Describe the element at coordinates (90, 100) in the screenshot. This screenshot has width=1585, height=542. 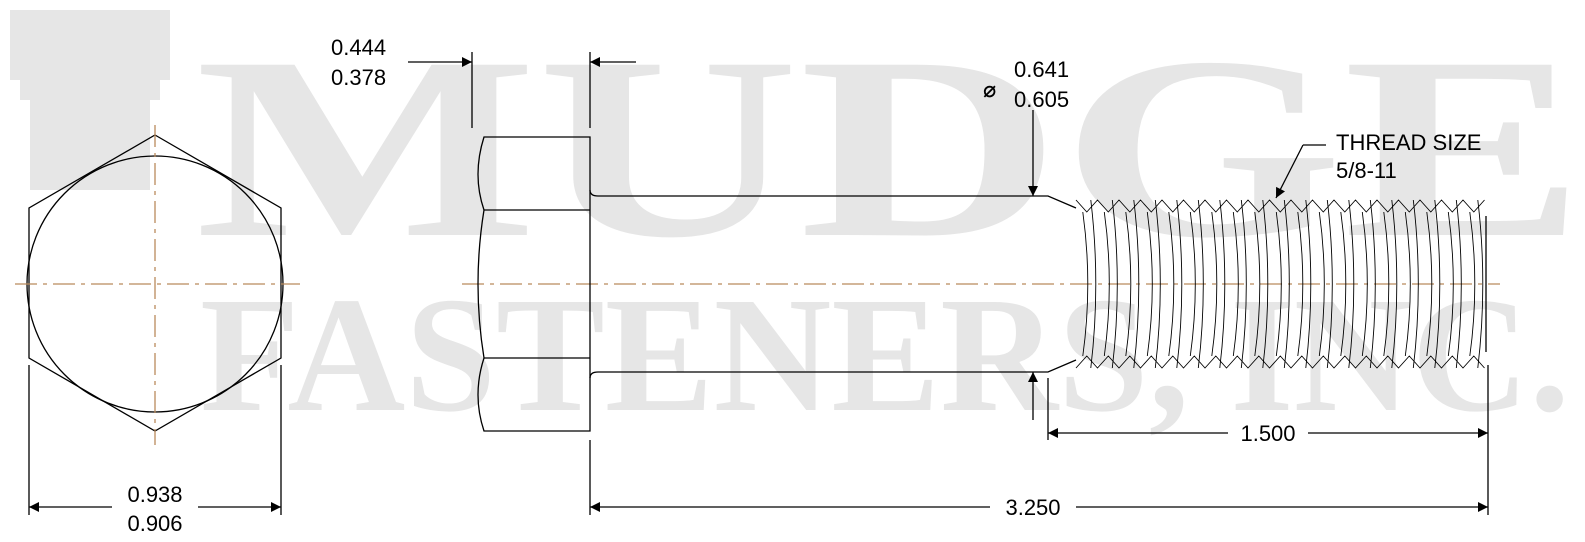
I see `watermark-logo-icon` at that location.